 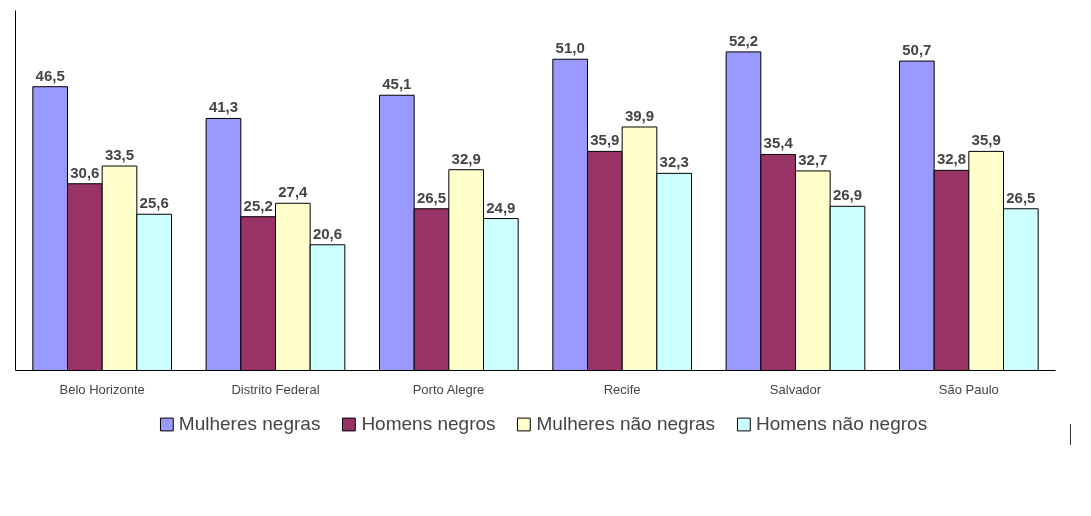 What do you see at coordinates (674, 162) in the screenshot?
I see `data-label: 32,3` at bounding box center [674, 162].